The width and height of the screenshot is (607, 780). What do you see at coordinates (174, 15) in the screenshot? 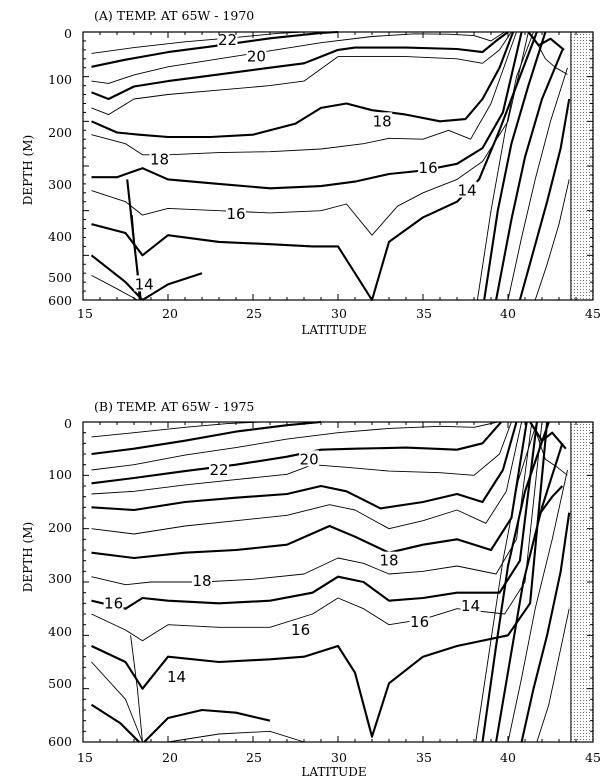
I see `panel-a-title: (A) TEMP. AT 65W - 1970` at bounding box center [174, 15].